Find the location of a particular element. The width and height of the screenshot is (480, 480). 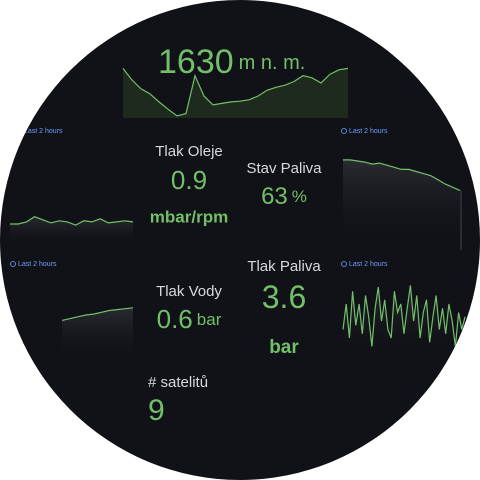

stat-unit: mbar/rpm is located at coordinates (189, 216).